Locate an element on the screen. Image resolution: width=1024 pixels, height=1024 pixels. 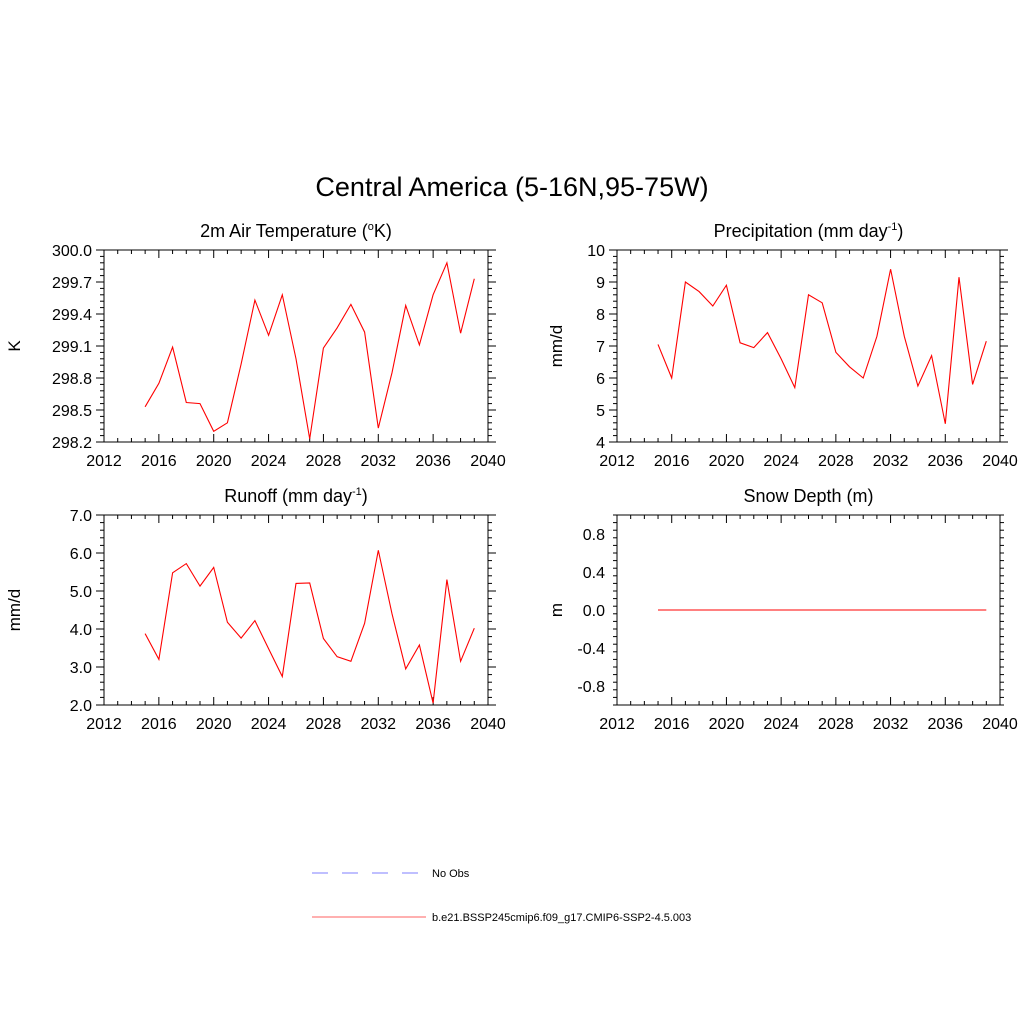
precipitation-title-superscript: -1 is located at coordinates (893, 227).